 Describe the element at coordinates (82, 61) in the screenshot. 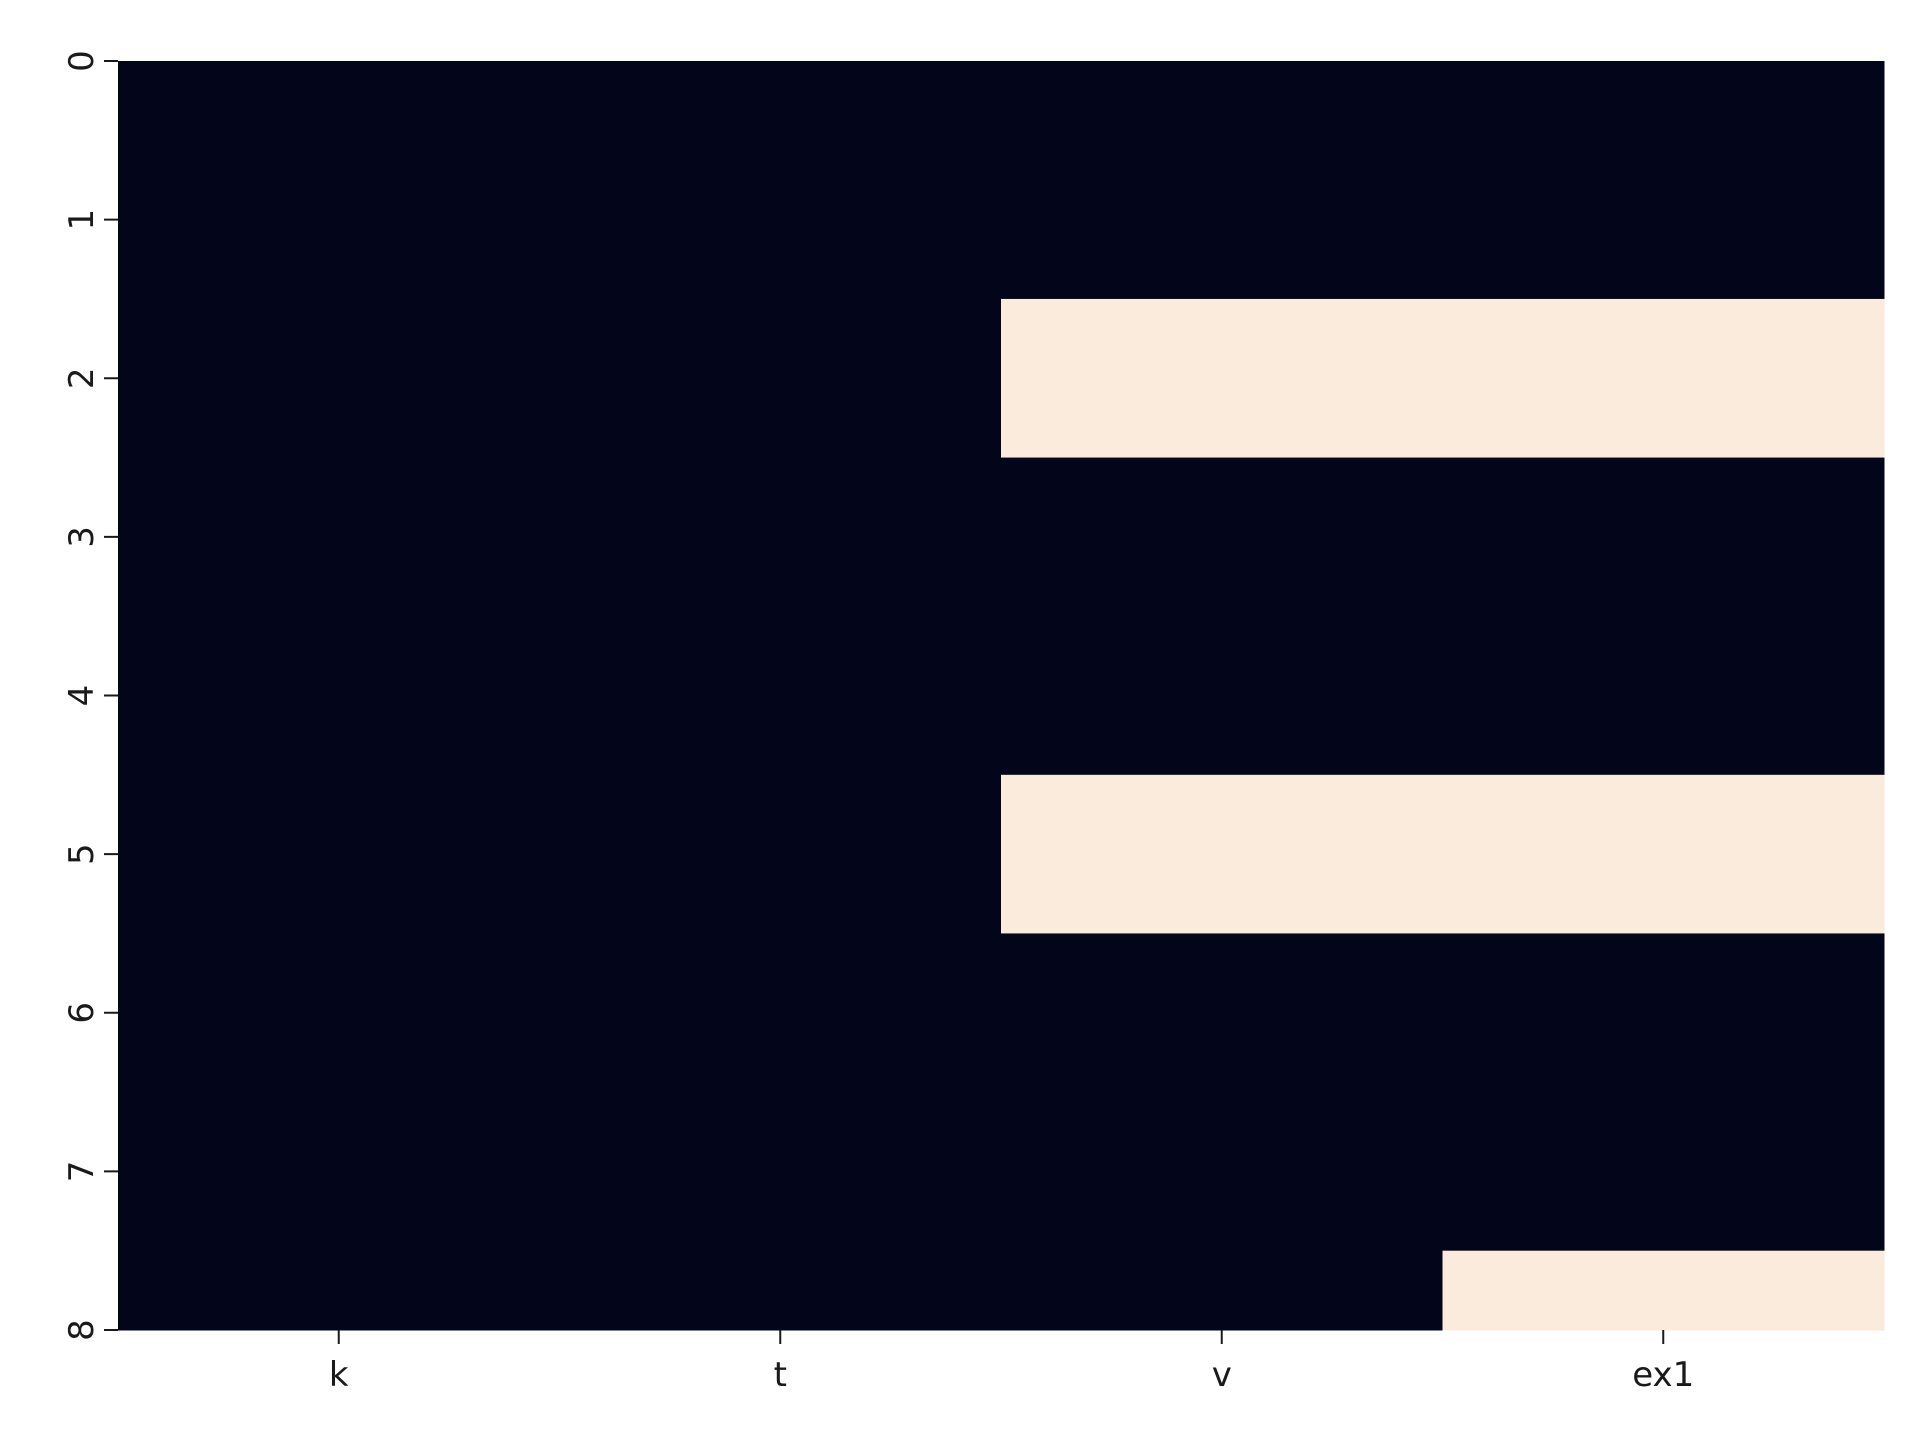

I see `y-tick-label: 0` at that location.